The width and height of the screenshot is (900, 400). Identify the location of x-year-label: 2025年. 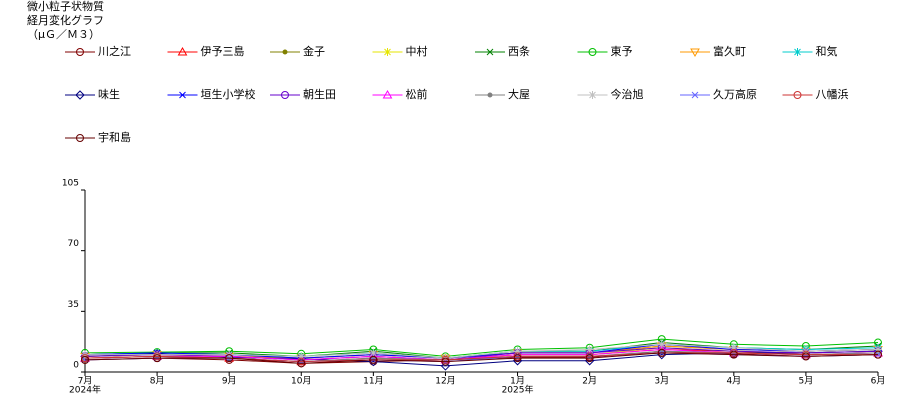
(518, 390).